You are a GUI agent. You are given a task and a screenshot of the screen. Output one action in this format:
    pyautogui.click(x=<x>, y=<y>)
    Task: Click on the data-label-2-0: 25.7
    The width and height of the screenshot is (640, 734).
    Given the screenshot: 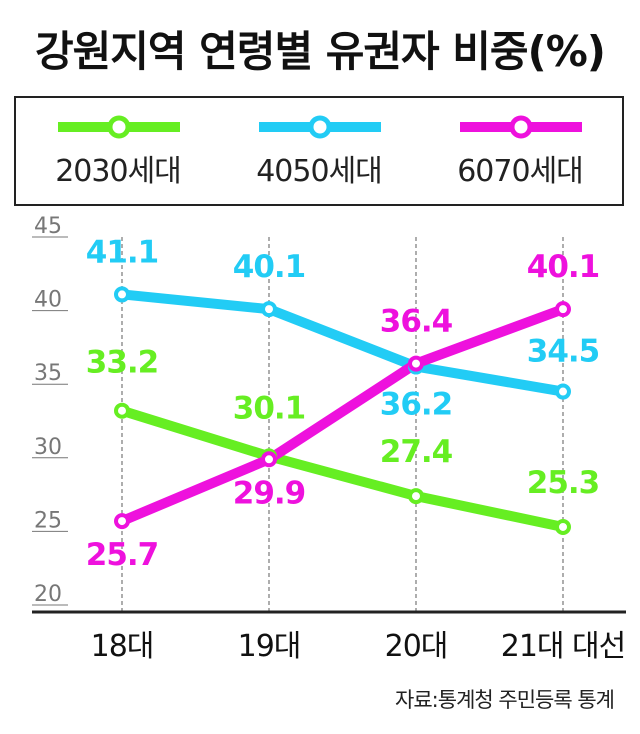 What is the action you would take?
    pyautogui.click(x=122, y=555)
    